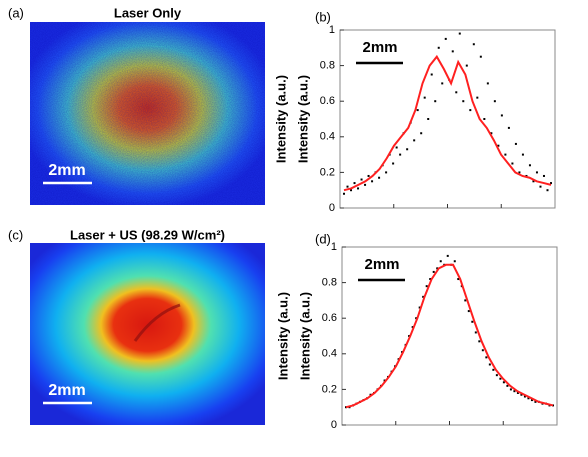  Describe the element at coordinates (147, 234) in the screenshot. I see `panel-title: Laser + US (98.29 W/cm²)` at that location.